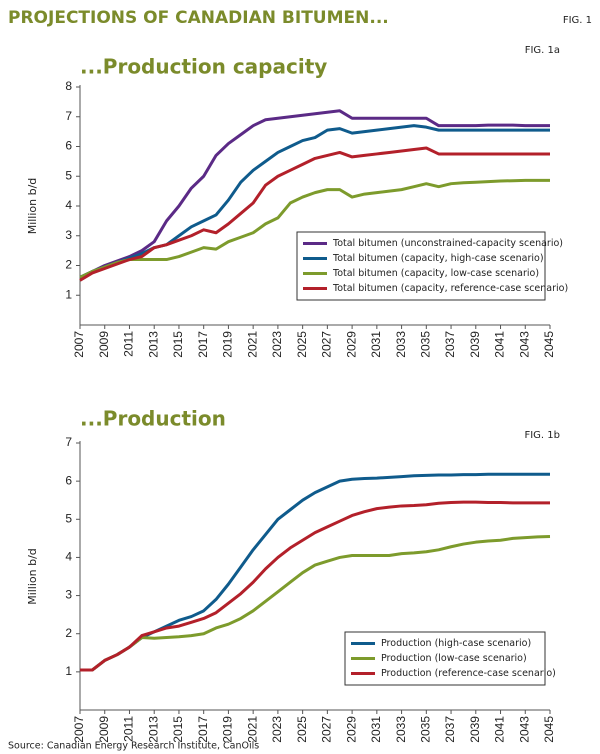 This screenshot has width=600, height=754. I want to click on fig-label: FIG. 1a, so click(542, 50).